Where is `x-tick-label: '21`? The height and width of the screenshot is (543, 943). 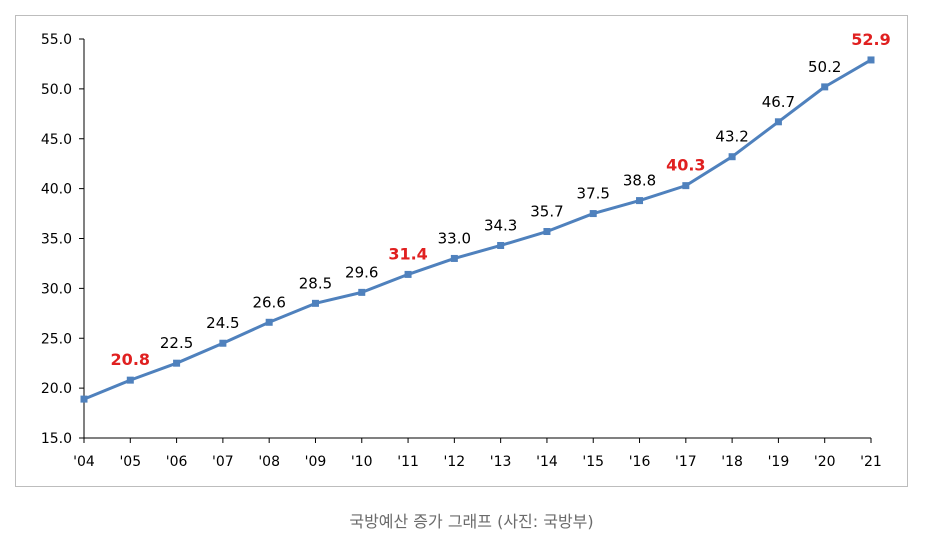
x-tick-label: '21 is located at coordinates (871, 462).